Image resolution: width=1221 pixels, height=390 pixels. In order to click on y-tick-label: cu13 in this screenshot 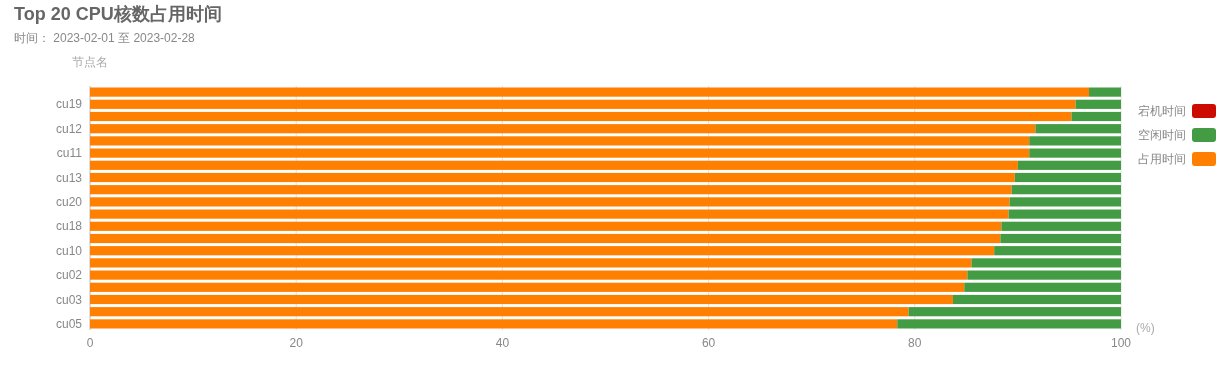, I will do `click(69, 177)`.